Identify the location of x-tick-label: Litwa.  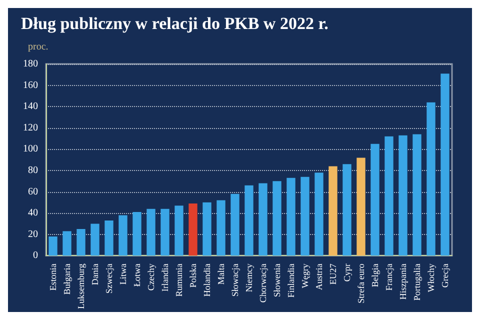
(123, 274).